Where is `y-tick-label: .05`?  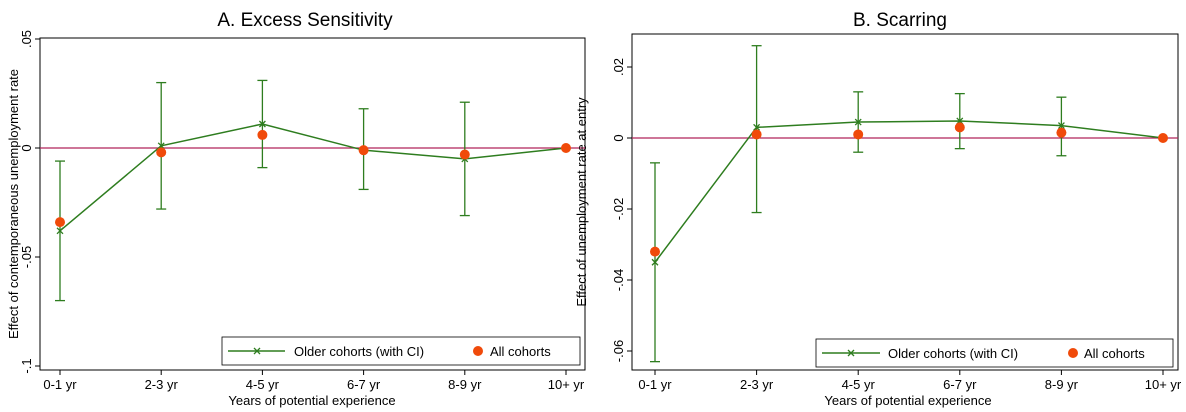 y-tick-label: .05 is located at coordinates (26, 39).